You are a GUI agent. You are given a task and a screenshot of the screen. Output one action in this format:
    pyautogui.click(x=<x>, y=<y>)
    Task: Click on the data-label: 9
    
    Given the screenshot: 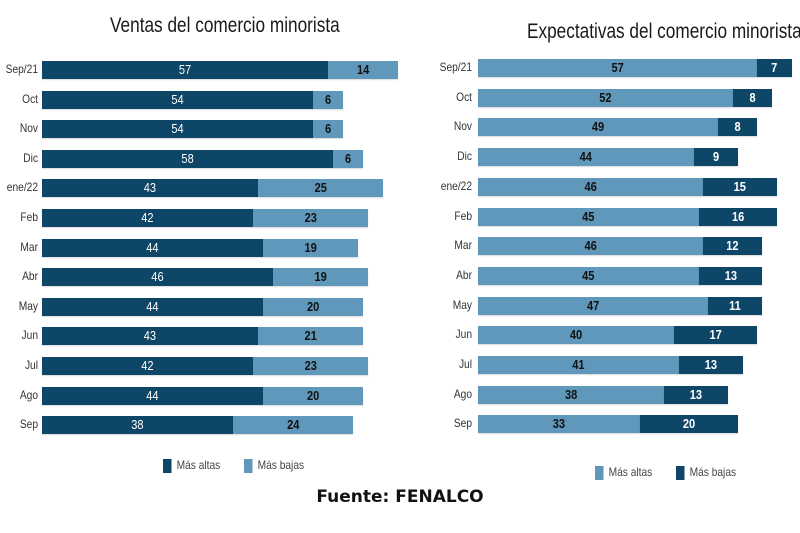 What is the action you would take?
    pyautogui.click(x=715, y=157)
    